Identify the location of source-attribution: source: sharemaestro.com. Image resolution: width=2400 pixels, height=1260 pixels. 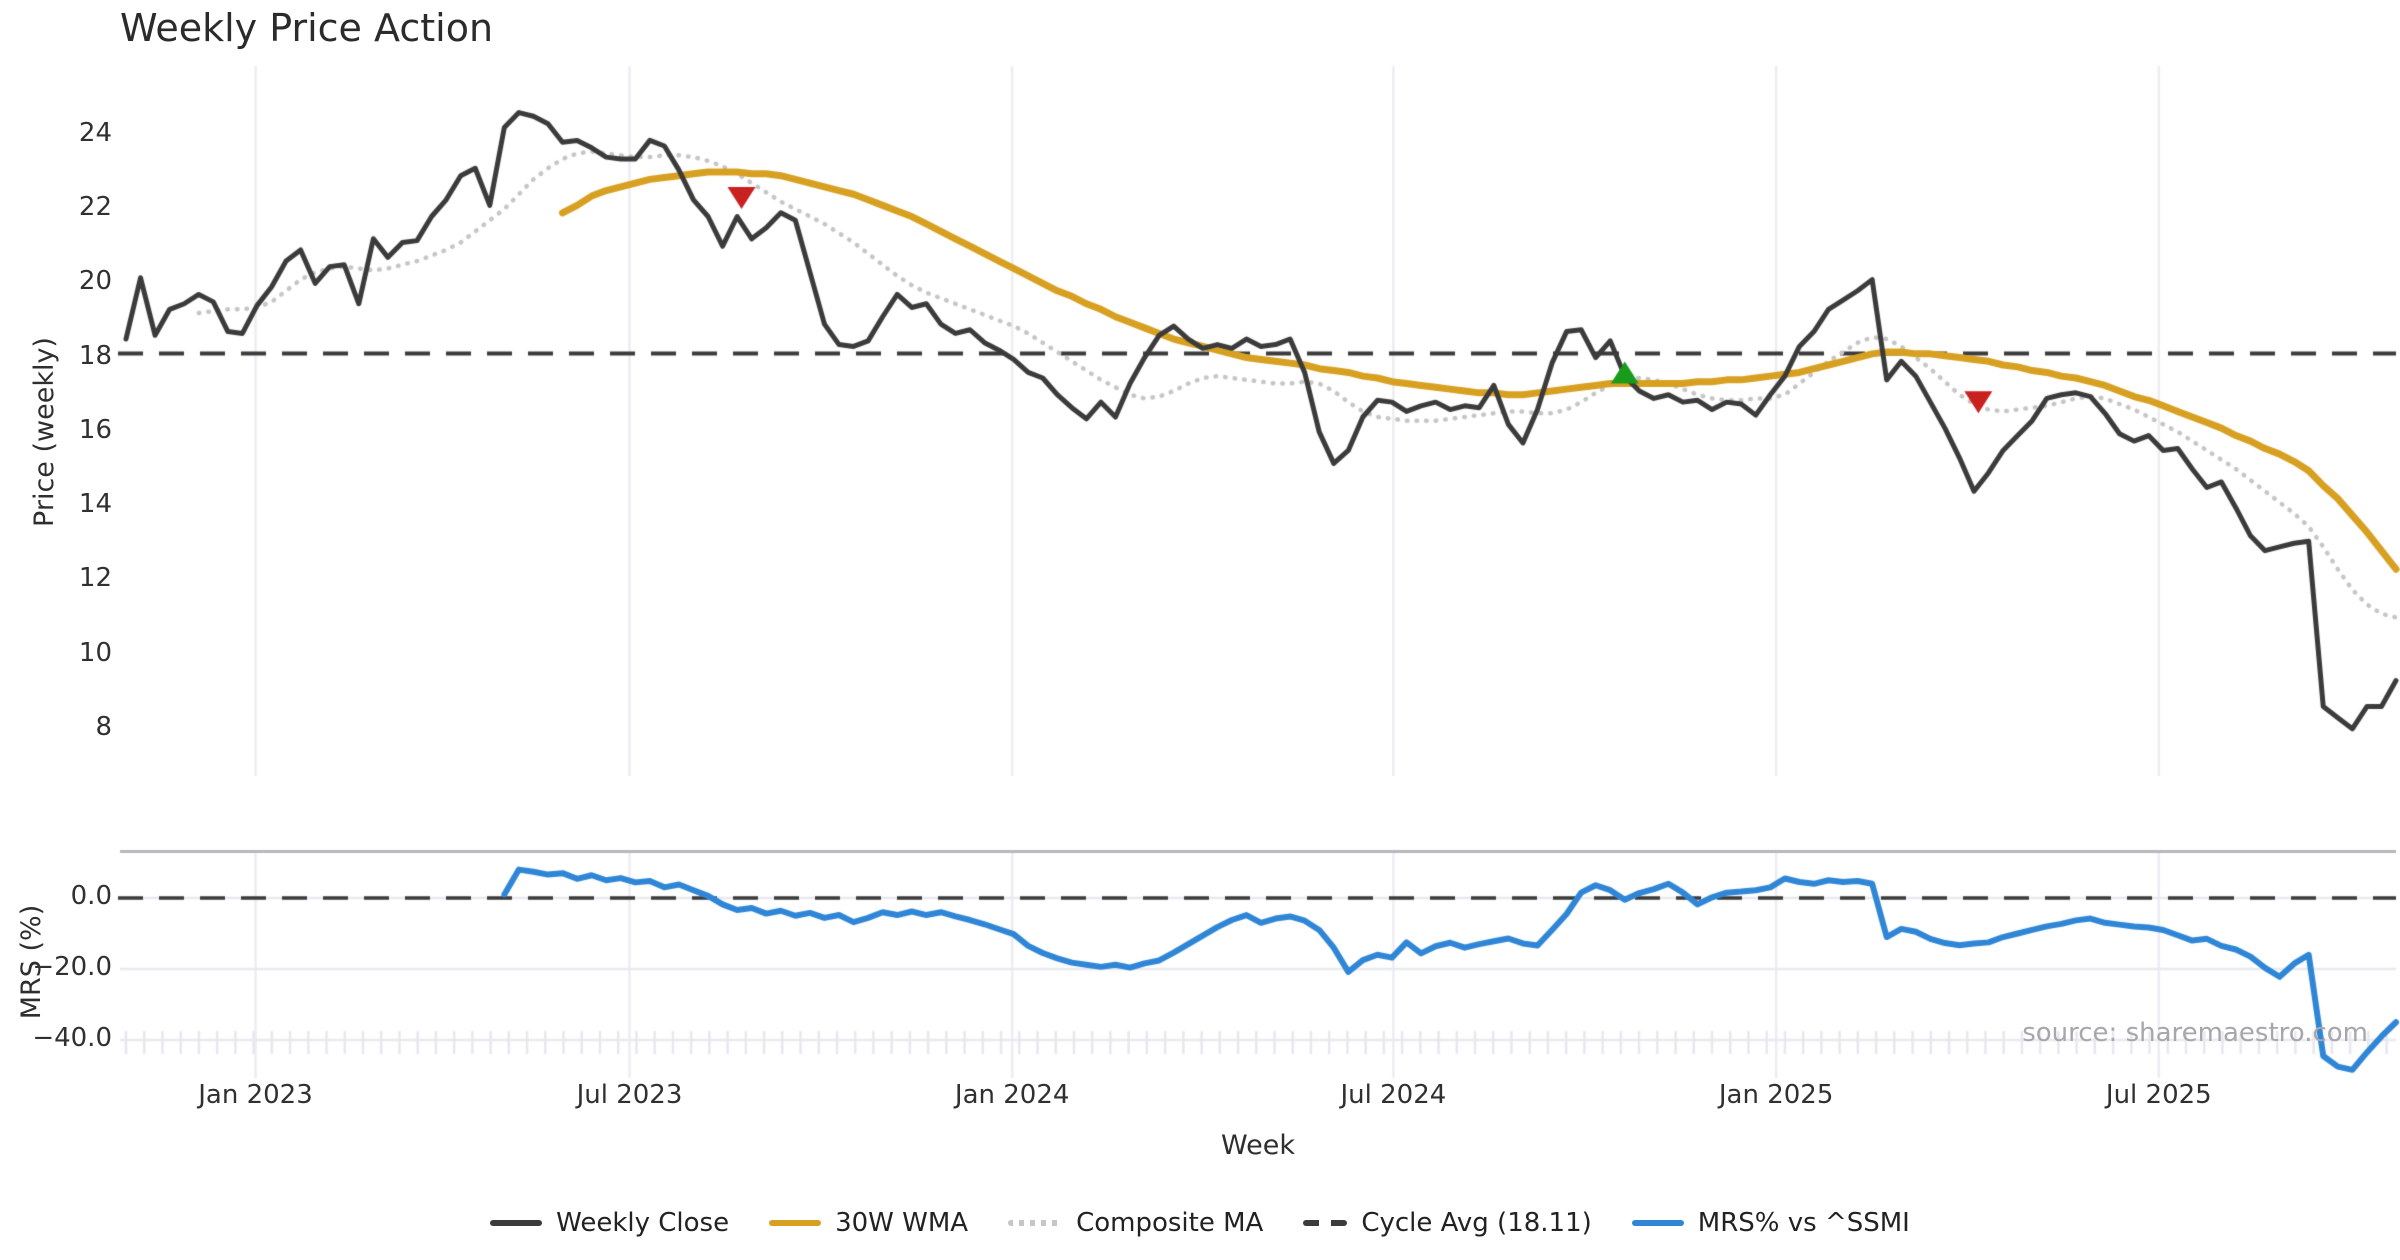
(2195, 1033).